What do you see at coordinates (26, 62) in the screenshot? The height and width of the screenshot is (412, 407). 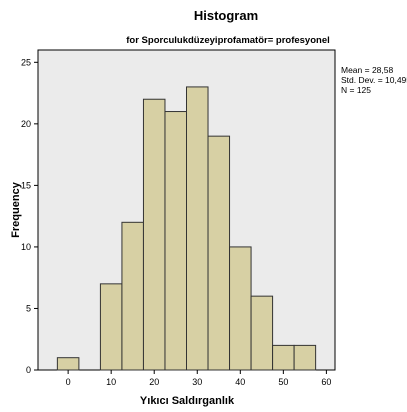 I see `y-tick-label: 25` at bounding box center [26, 62].